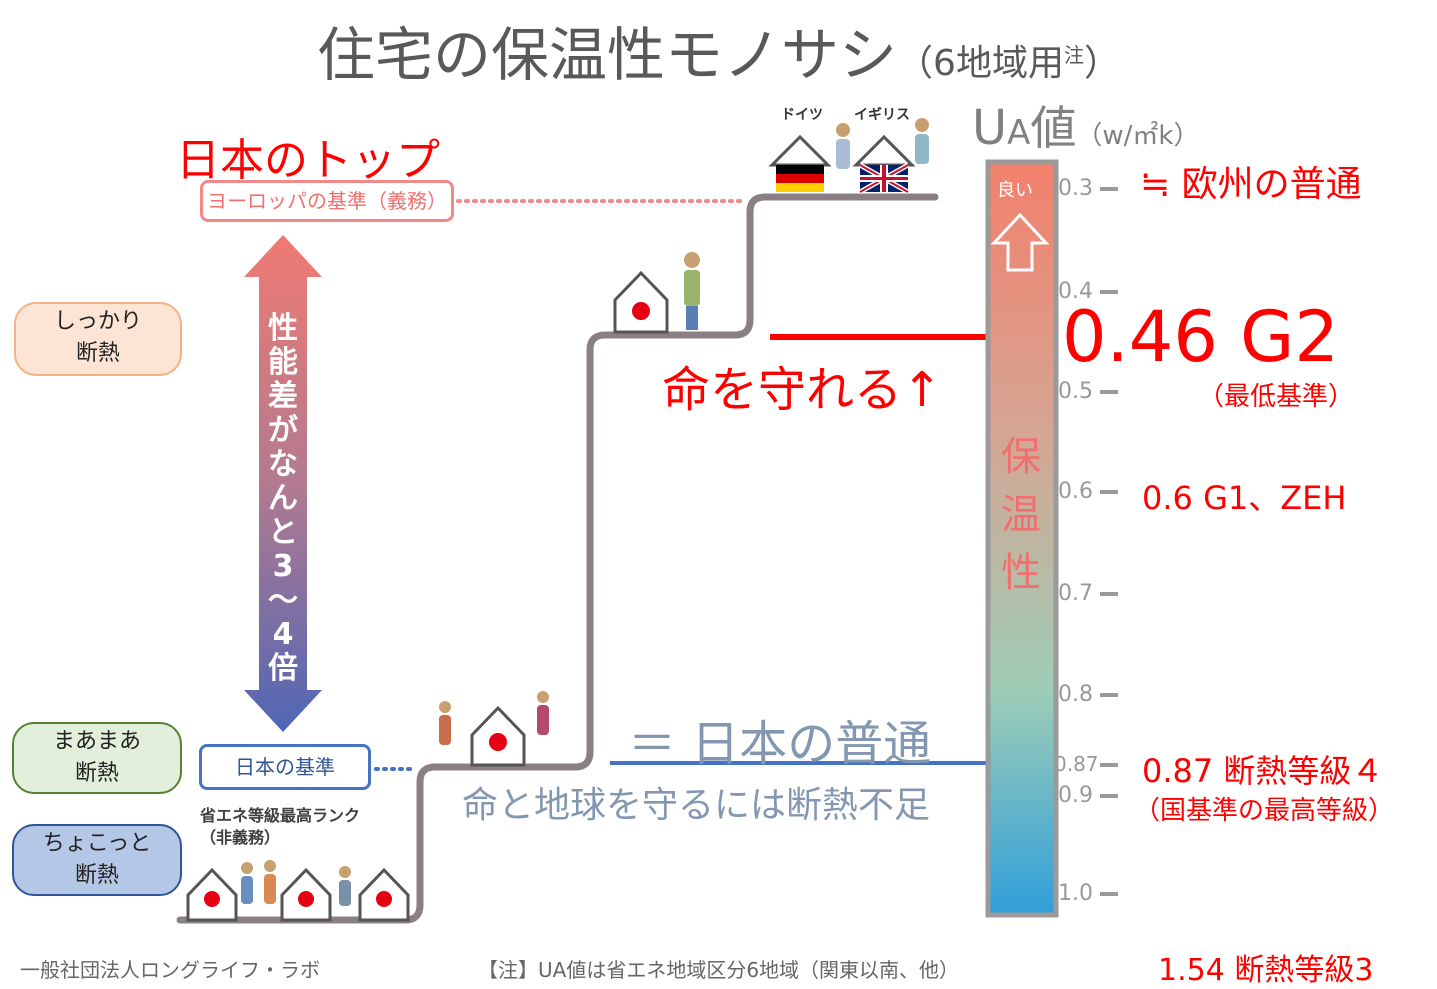  What do you see at coordinates (882, 115) in the screenshot?
I see `uk-label: イギリス` at bounding box center [882, 115].